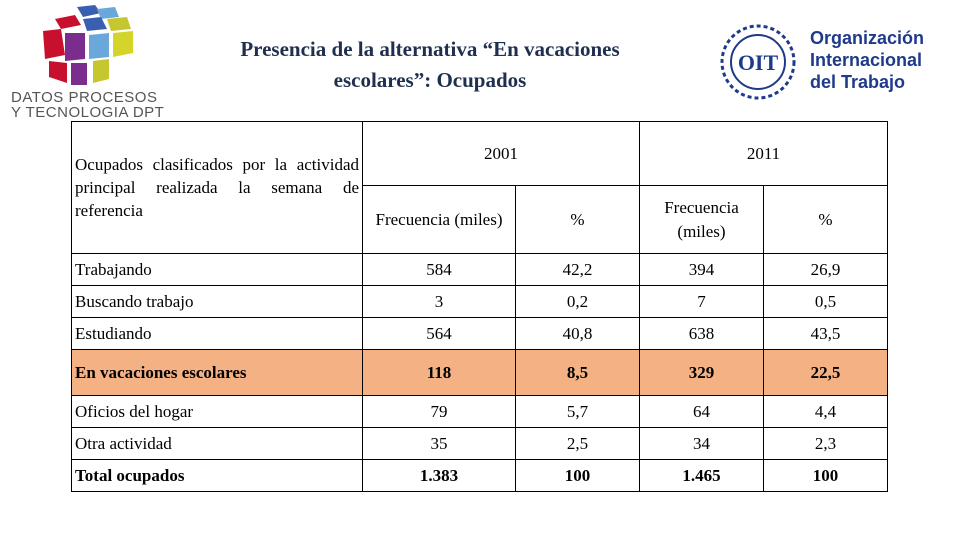 Image resolution: width=960 pixels, height=540 pixels. I want to click on cell-value: 26,9, so click(825, 269).